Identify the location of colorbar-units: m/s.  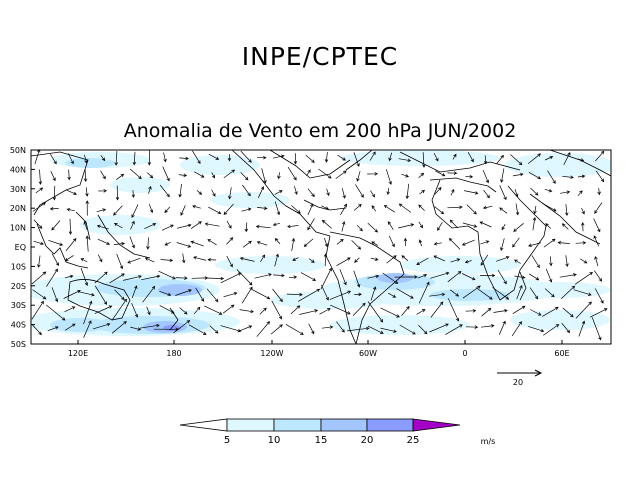
(488, 441).